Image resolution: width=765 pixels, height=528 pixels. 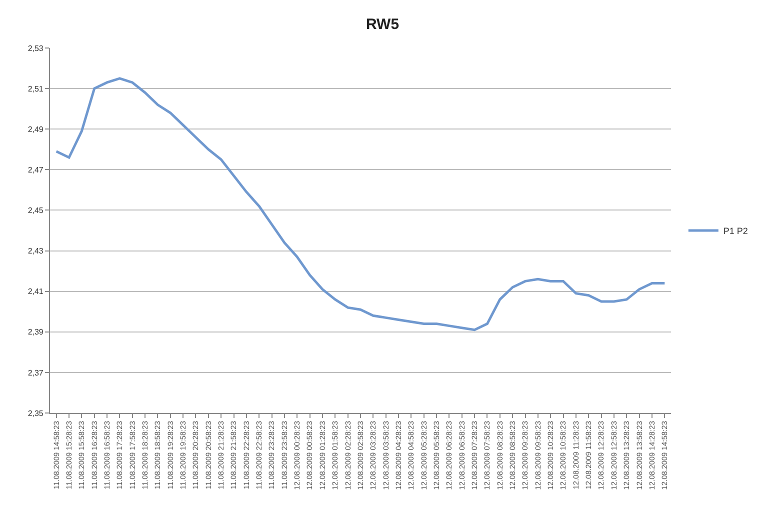 I want to click on legend-label: P1 P2, so click(x=735, y=231).